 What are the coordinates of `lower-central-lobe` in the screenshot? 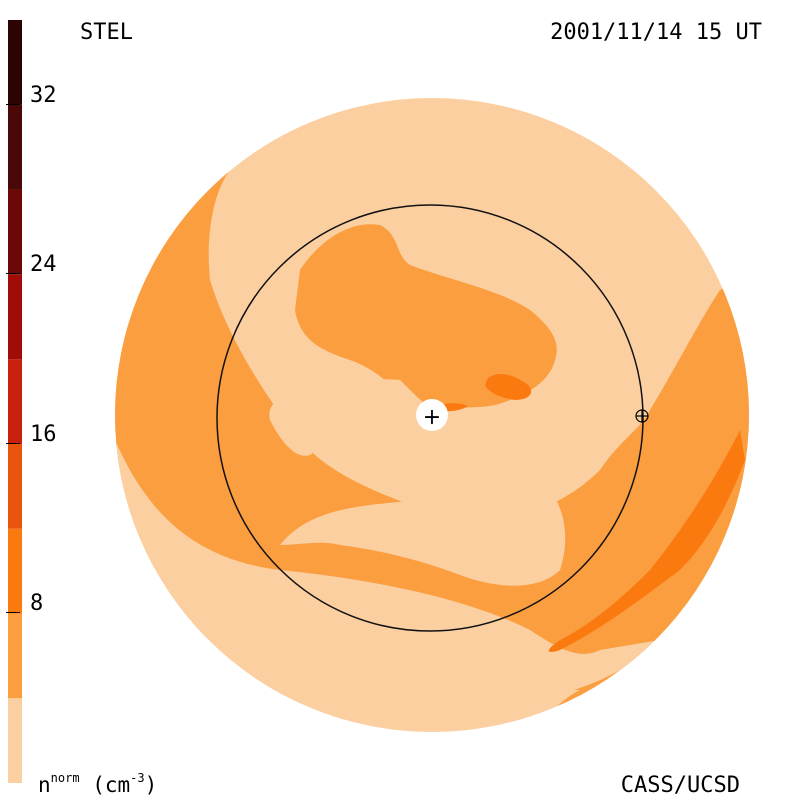 It's located at (423, 513).